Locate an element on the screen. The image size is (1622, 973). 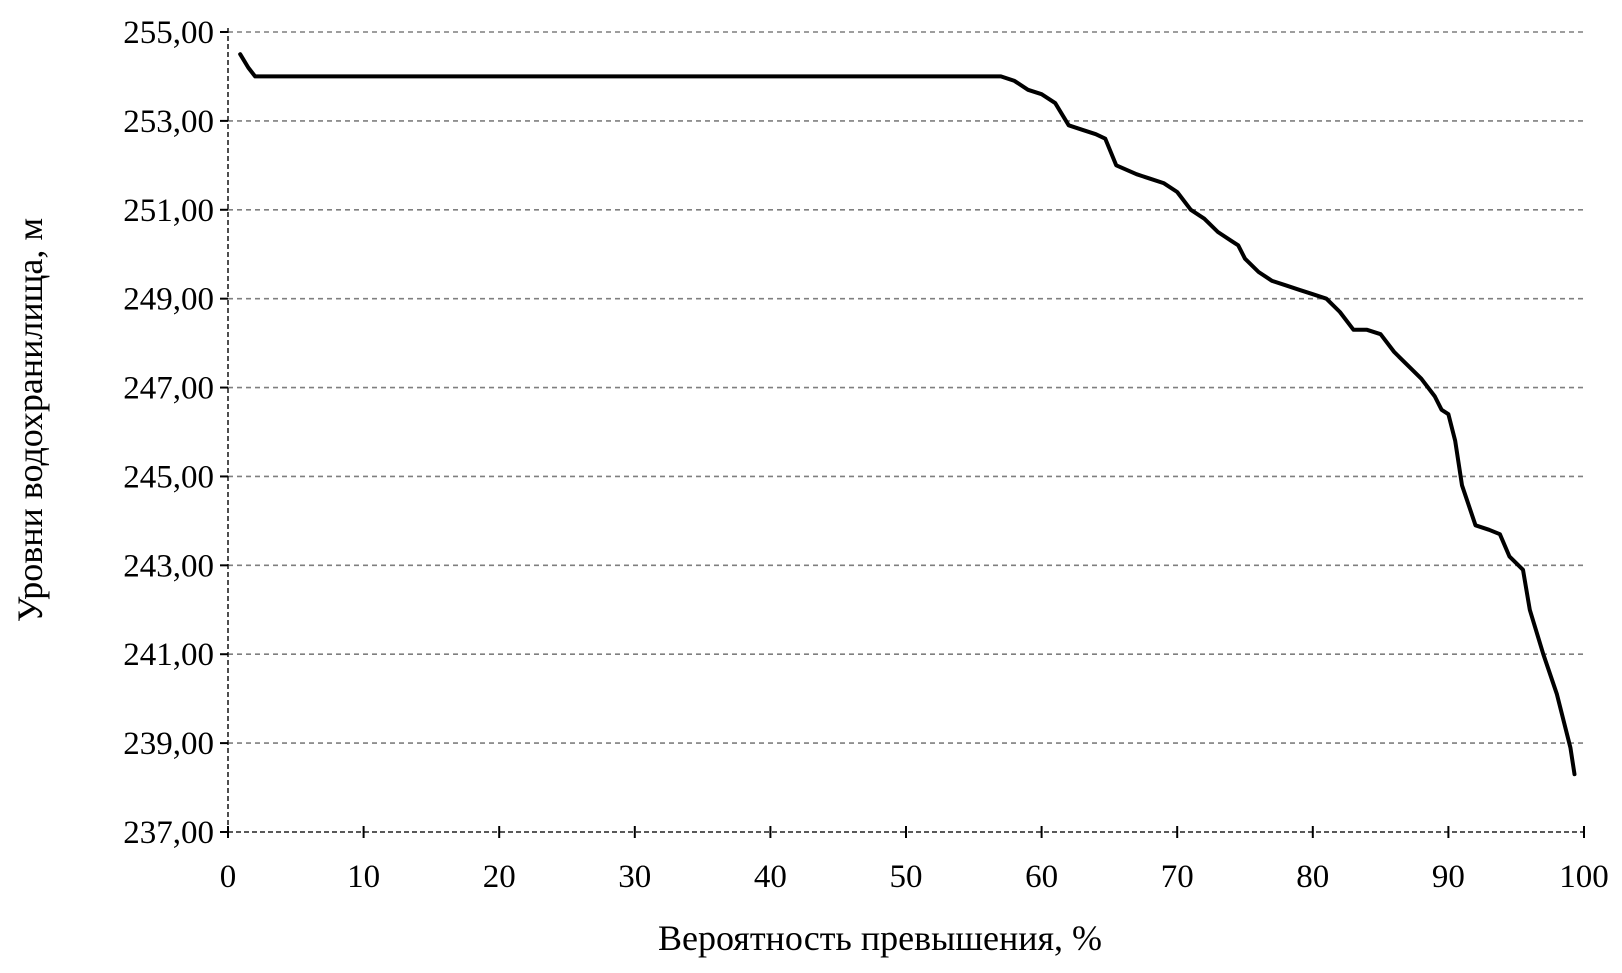
y-tick-label: 251,00 is located at coordinates (168, 211).